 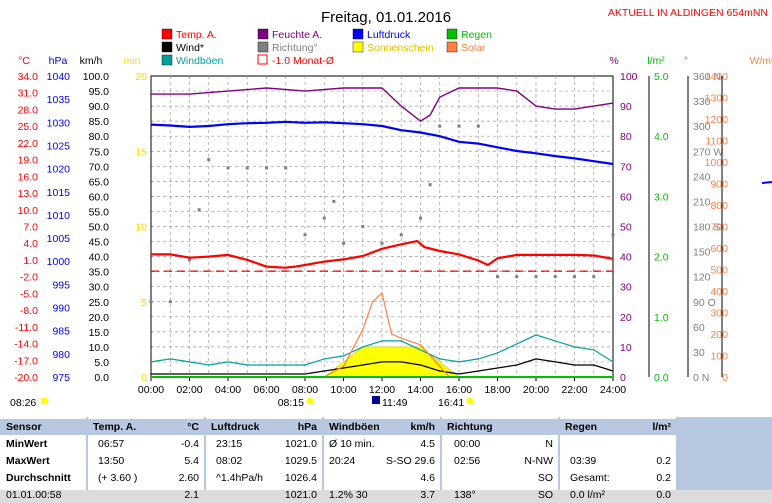 What do you see at coordinates (382, 143) in the screenshot?
I see `series-line-luftdruck` at bounding box center [382, 143].